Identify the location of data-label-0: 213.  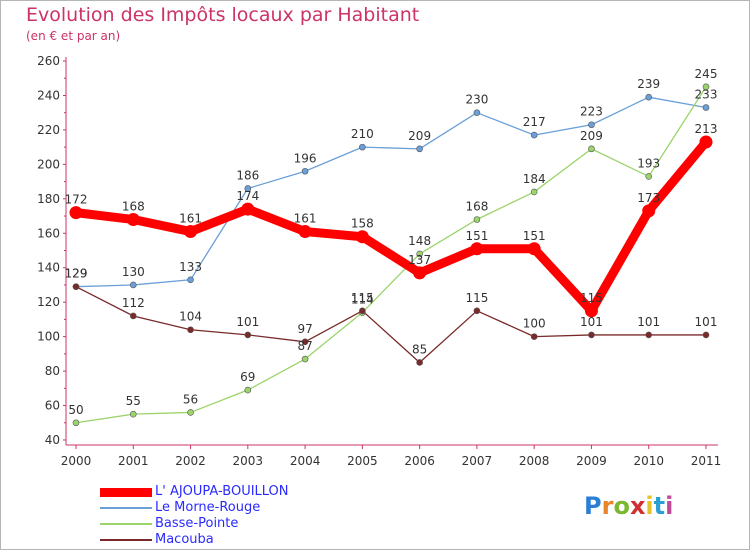
(706, 129).